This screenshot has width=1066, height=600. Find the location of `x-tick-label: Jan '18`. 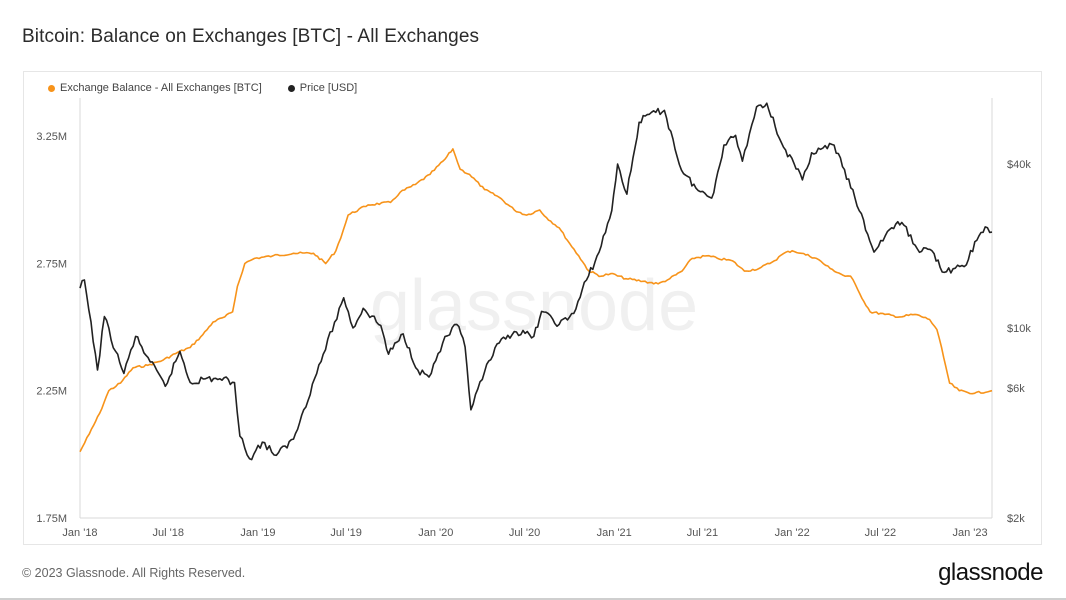

x-tick-label: Jan '18 is located at coordinates (79, 533).